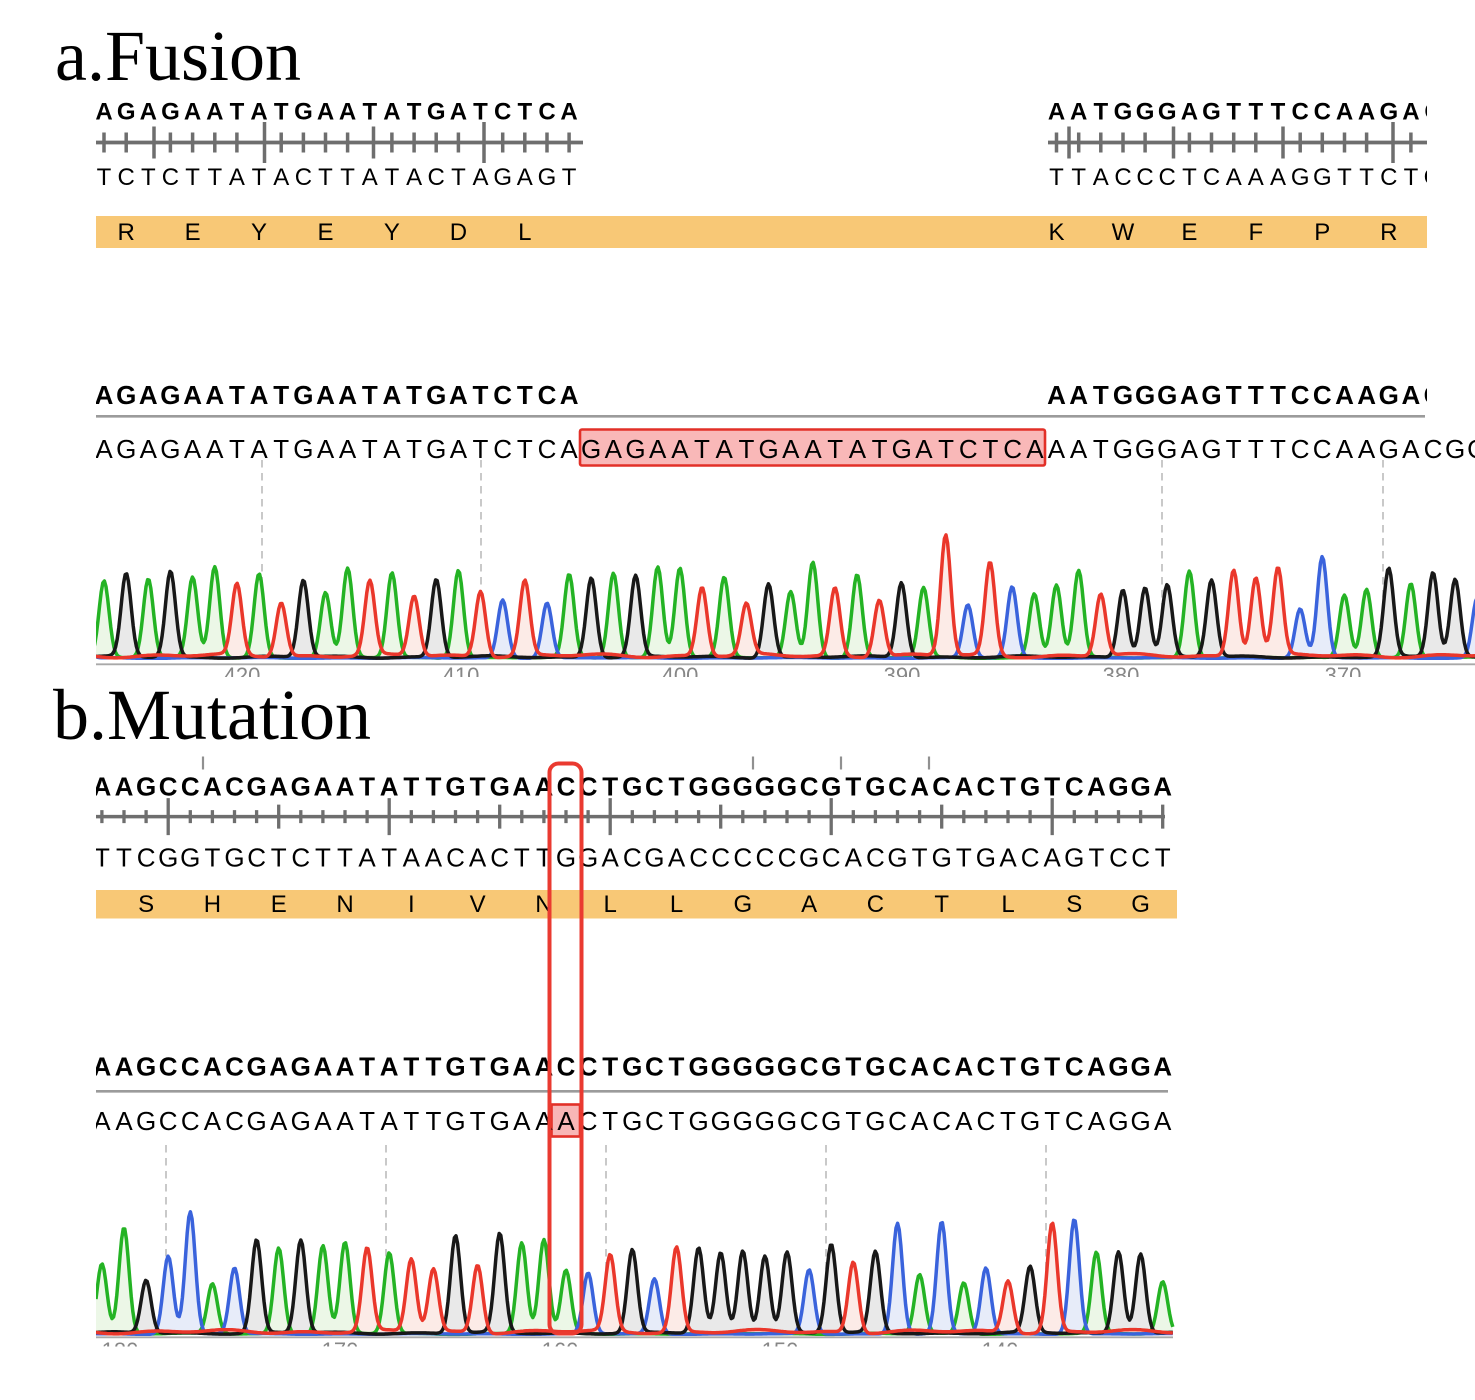  What do you see at coordinates (680, 675) in the screenshot?
I see `svg-text: 400` at bounding box center [680, 675].